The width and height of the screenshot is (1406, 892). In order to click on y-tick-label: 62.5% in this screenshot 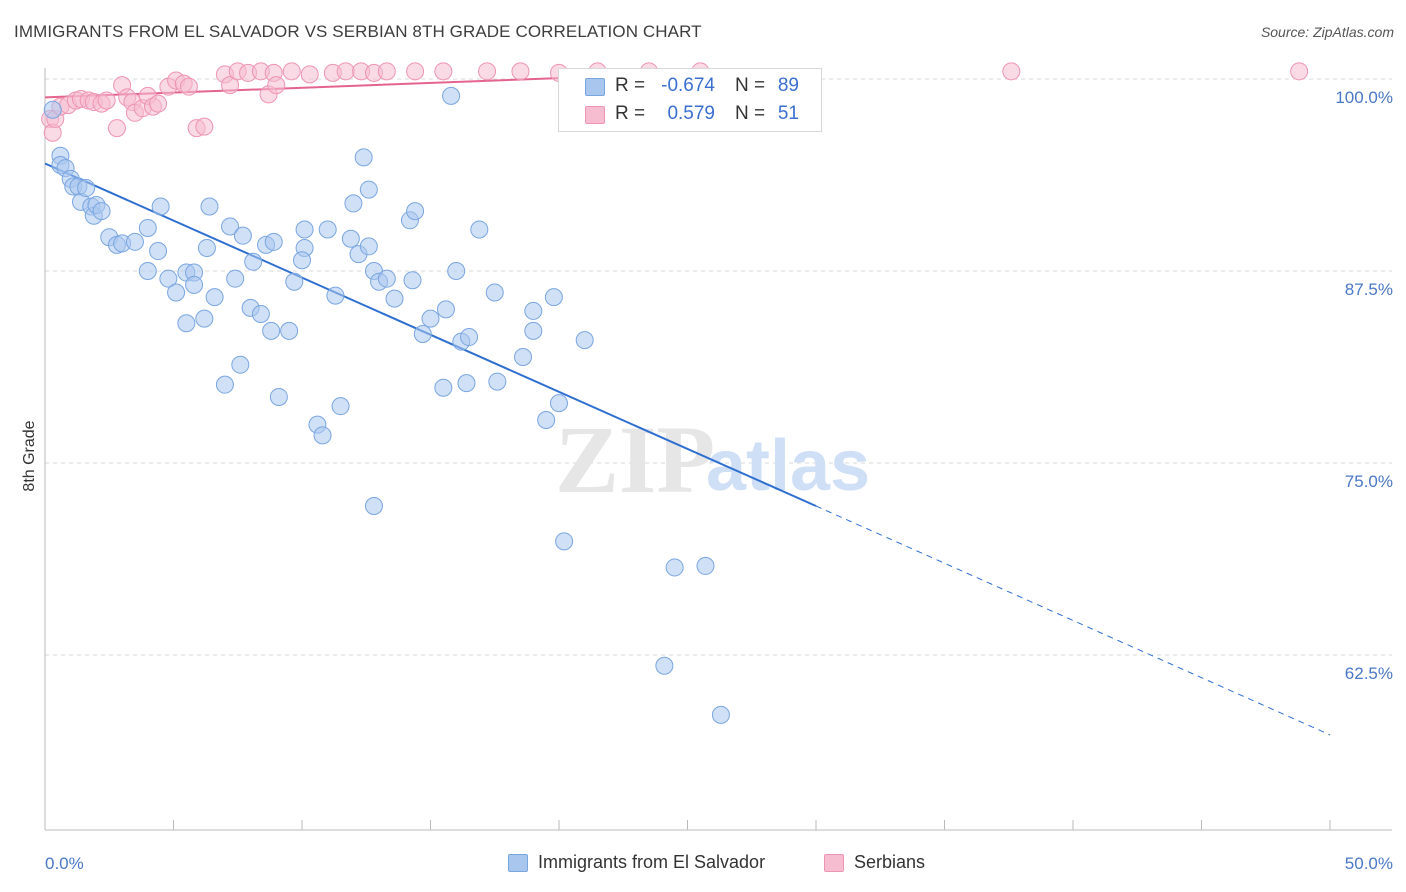, I will do `click(1369, 673)`.